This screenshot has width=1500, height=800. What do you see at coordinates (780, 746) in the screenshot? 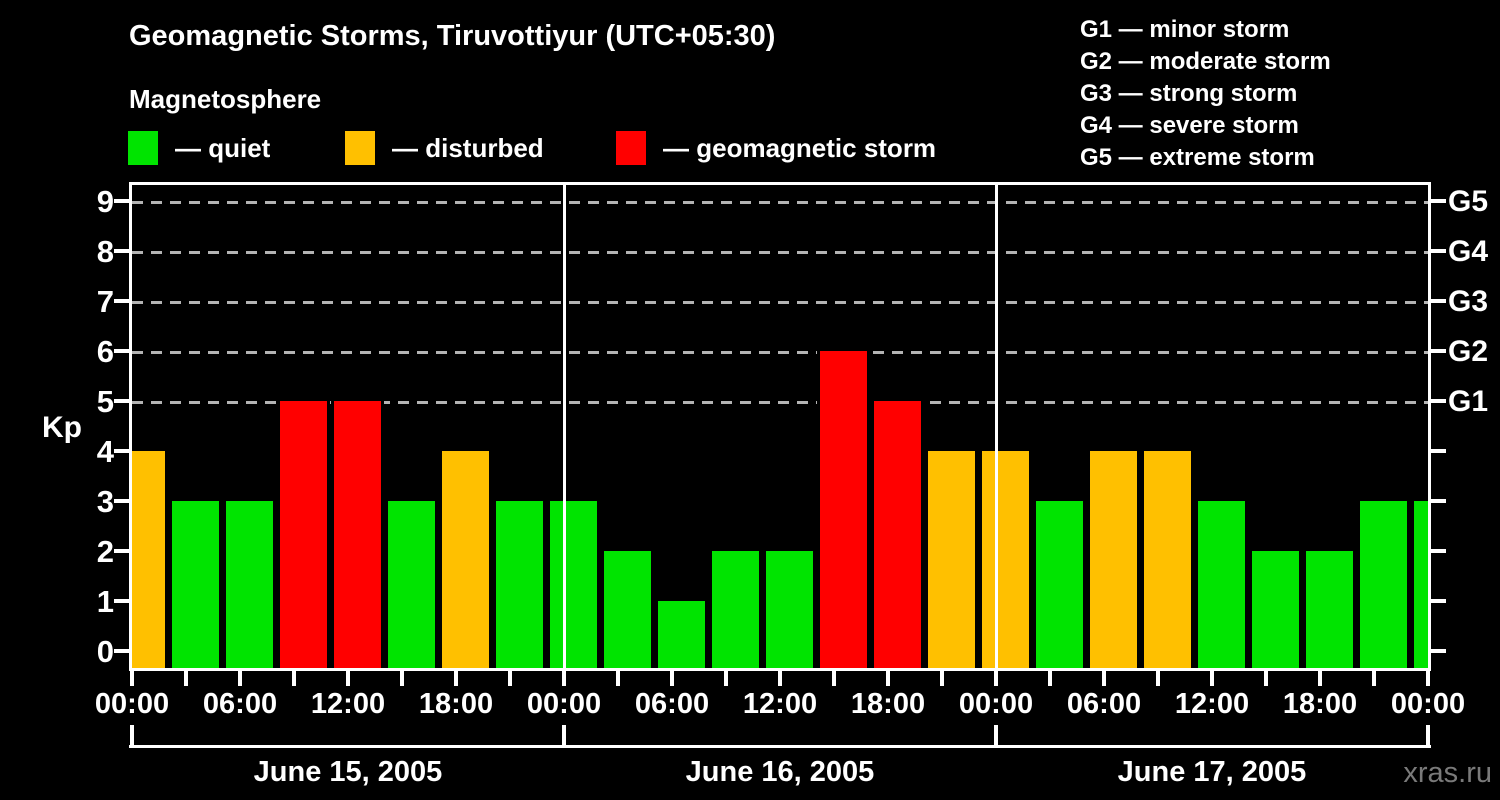
I see `date-axis-line` at bounding box center [780, 746].